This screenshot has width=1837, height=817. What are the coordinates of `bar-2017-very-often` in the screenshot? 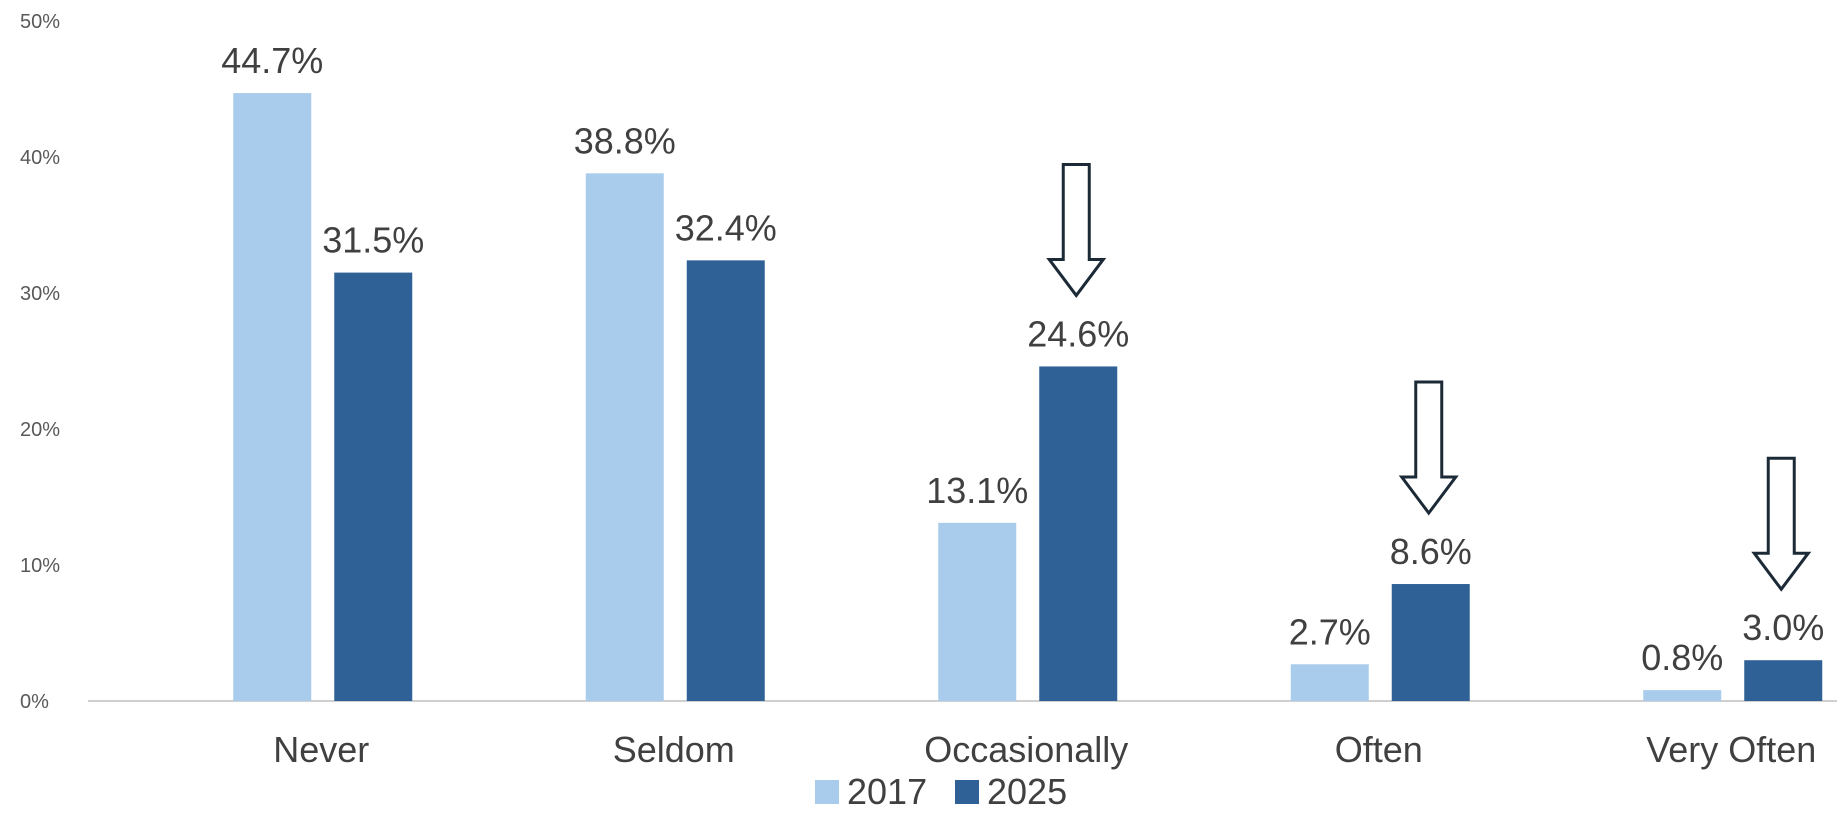 It's located at (1682, 695).